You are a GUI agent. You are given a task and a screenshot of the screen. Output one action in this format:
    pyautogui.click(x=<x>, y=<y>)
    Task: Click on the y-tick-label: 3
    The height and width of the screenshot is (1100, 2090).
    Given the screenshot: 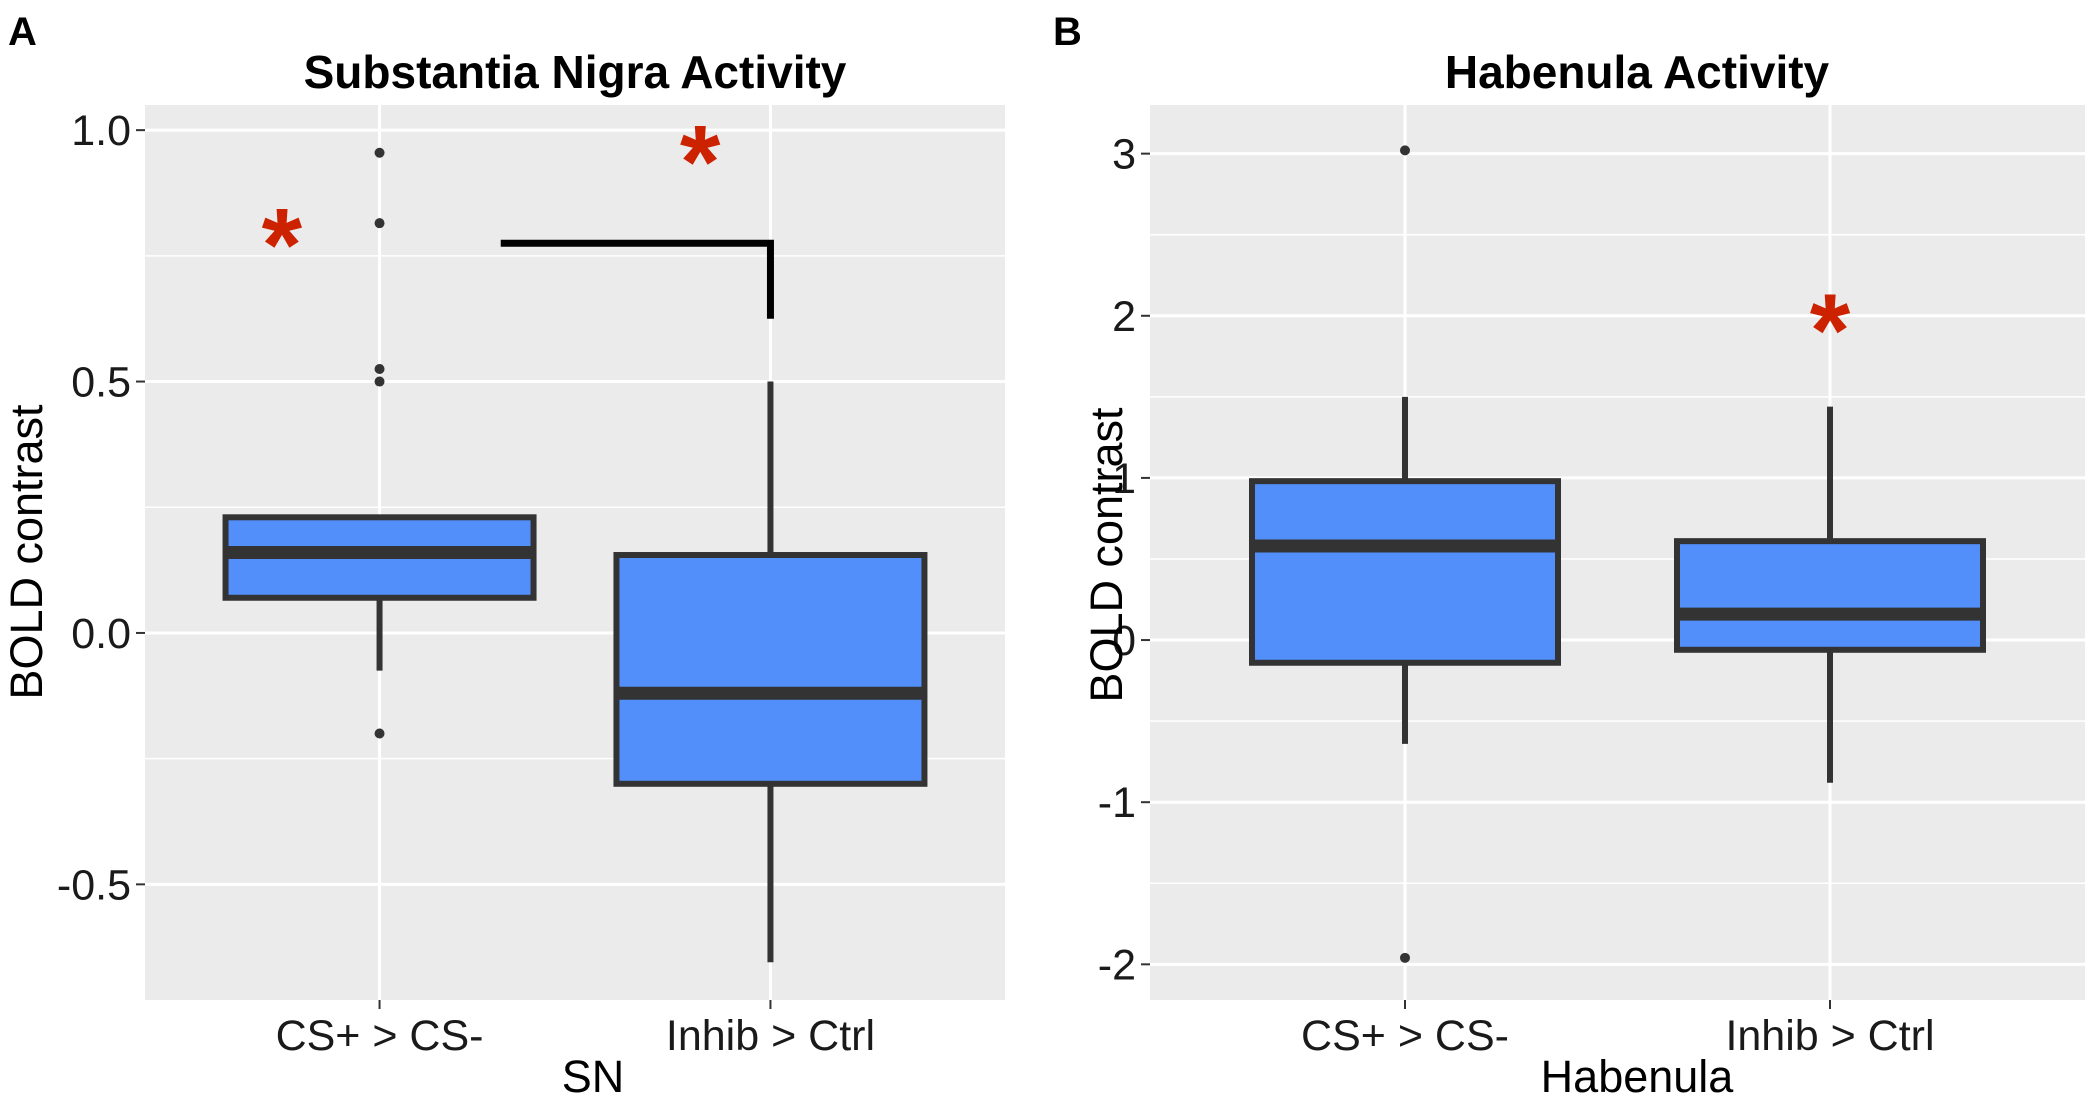 What is the action you would take?
    pyautogui.click(x=1124, y=155)
    